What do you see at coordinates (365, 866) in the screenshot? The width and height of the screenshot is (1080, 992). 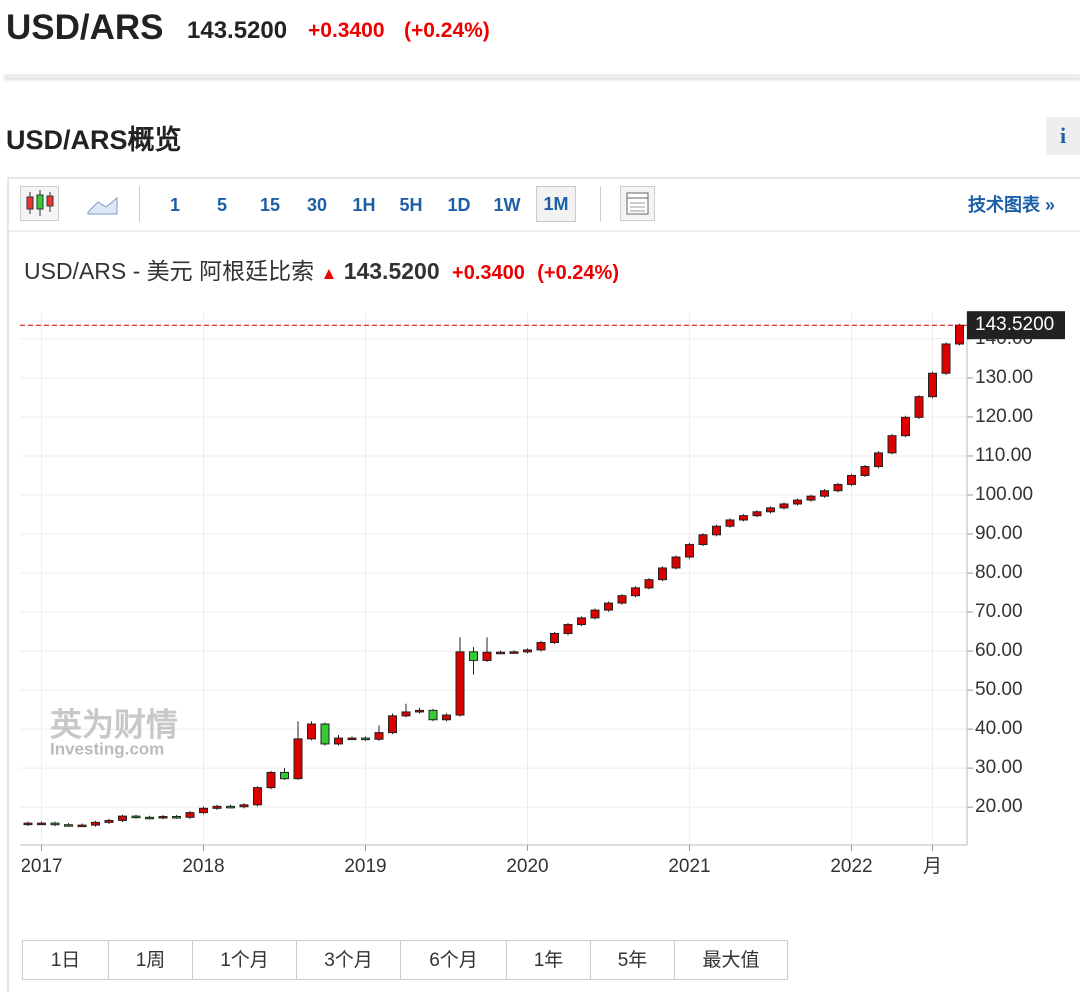 I see `x-tick-label: 2019` at bounding box center [365, 866].